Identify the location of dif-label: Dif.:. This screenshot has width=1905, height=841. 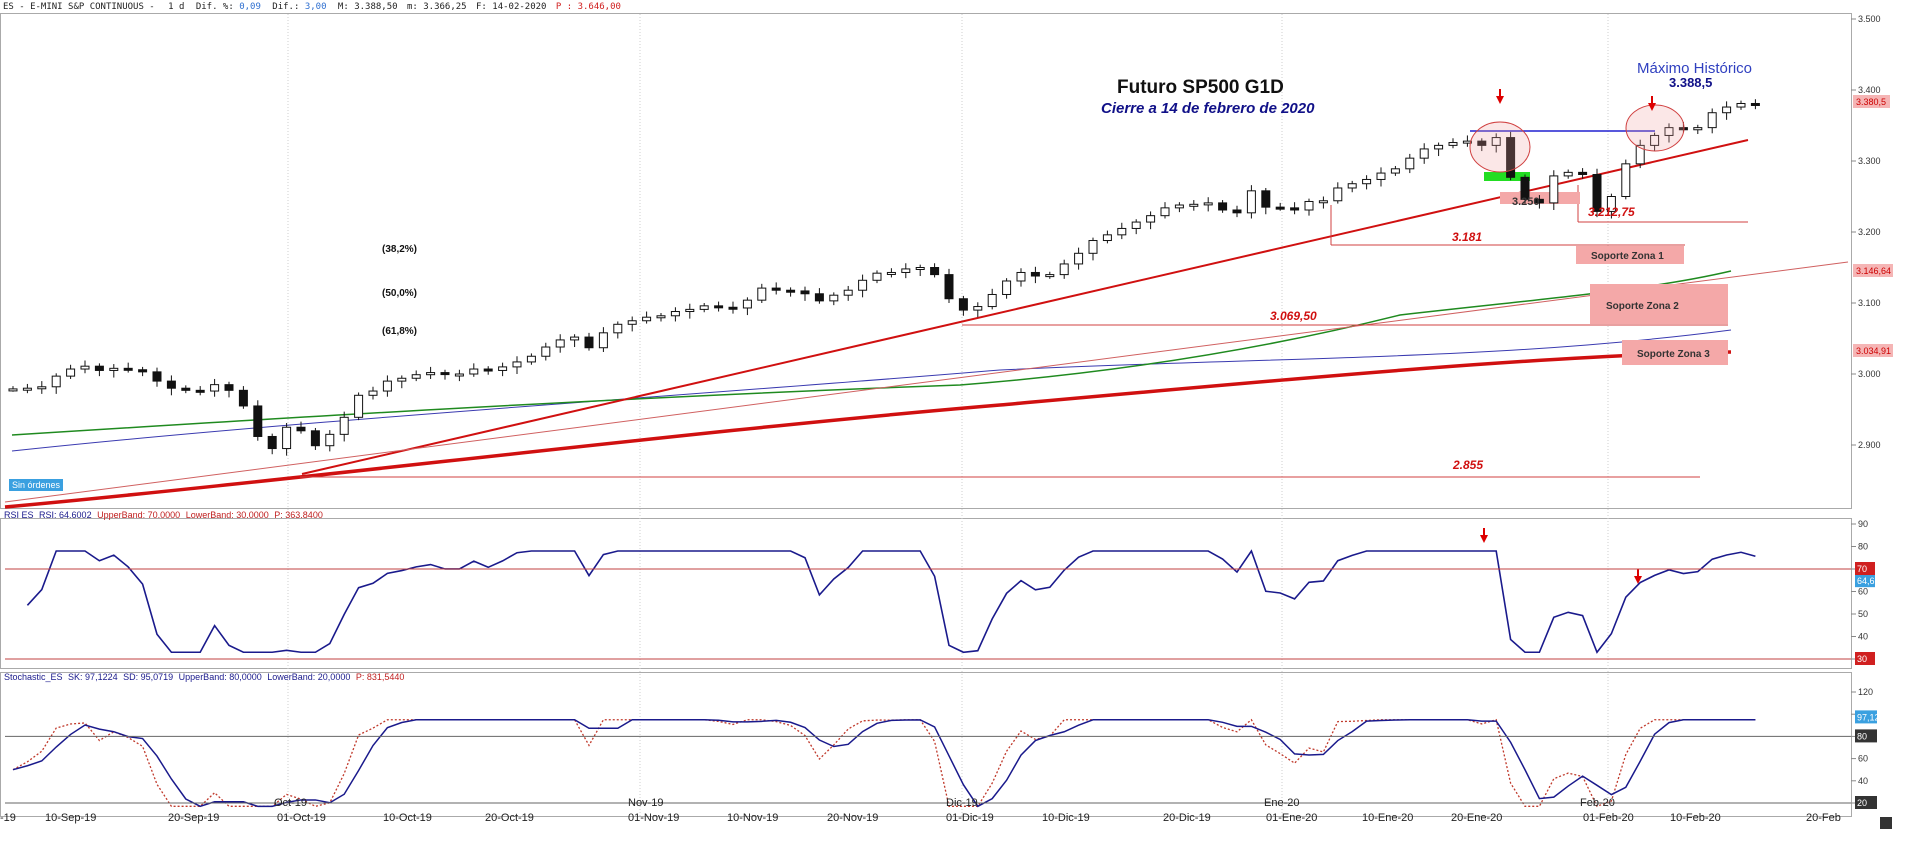
(286, 7).